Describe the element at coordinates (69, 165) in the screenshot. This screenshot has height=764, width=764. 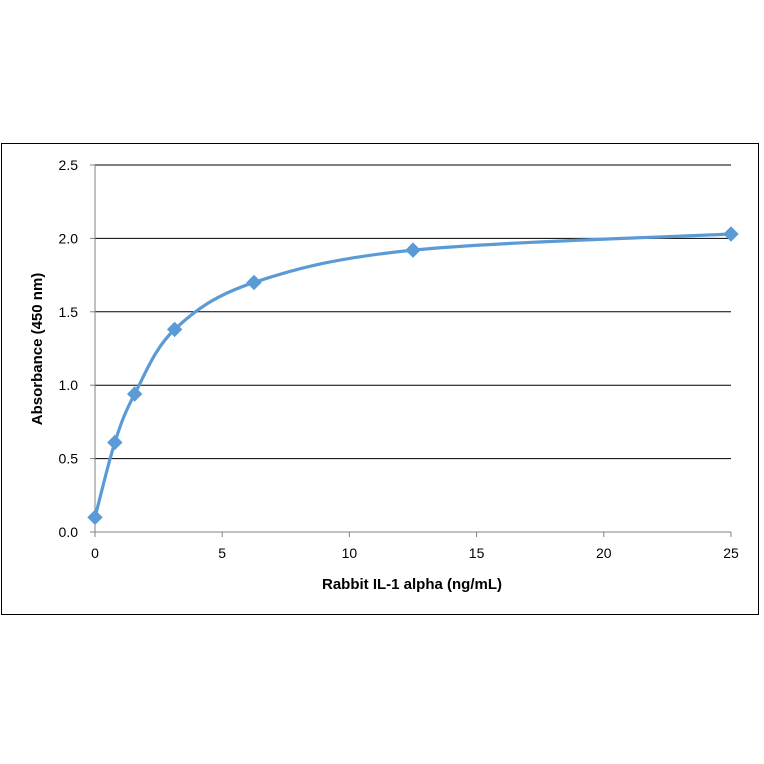
I see `y-tick-label: 2.5` at that location.